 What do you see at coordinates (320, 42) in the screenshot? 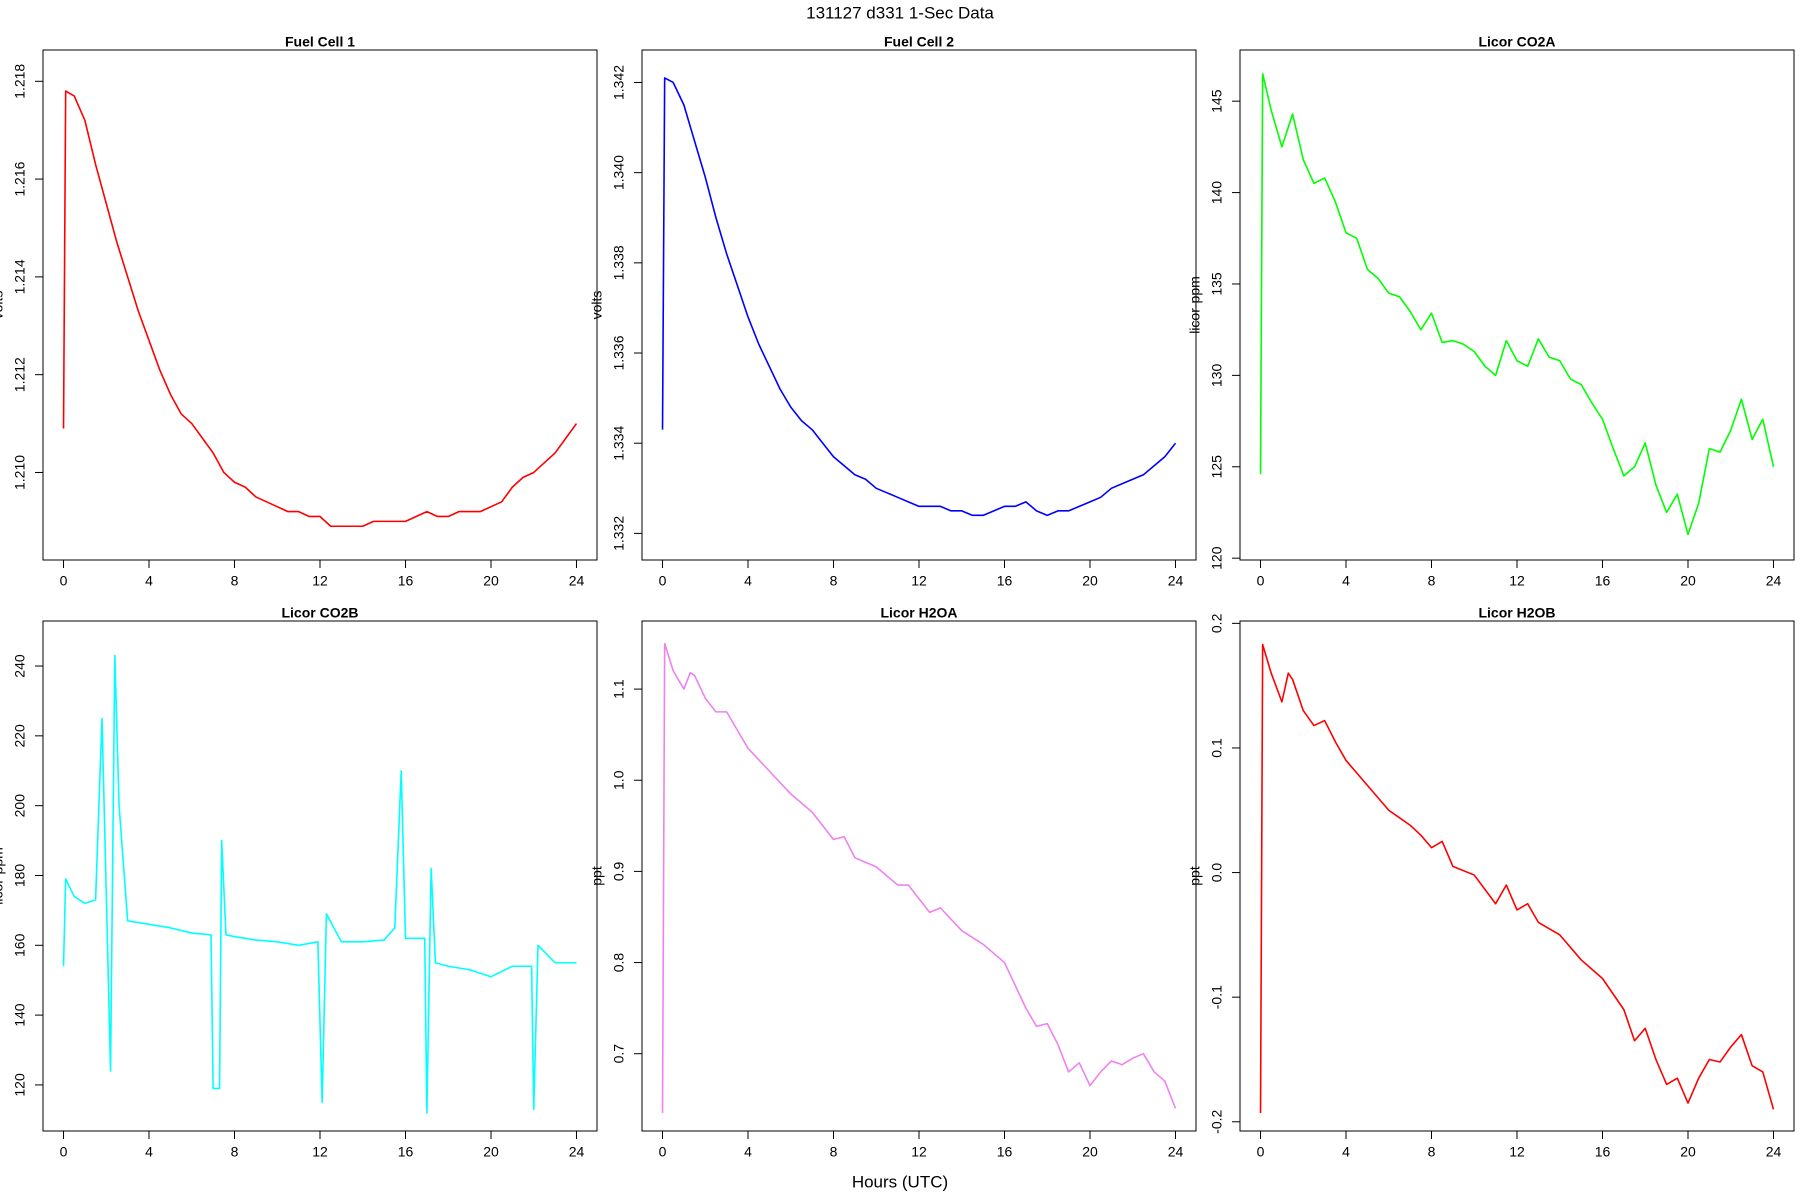
I see `panel-title: Fuel Cell 1` at bounding box center [320, 42].